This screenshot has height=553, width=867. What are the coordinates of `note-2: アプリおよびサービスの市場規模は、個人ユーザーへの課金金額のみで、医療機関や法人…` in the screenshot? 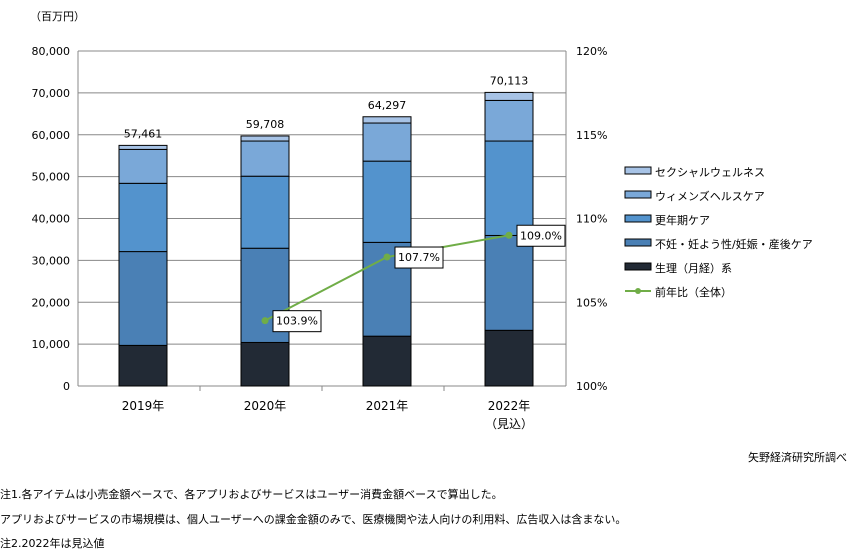 It's located at (313, 519).